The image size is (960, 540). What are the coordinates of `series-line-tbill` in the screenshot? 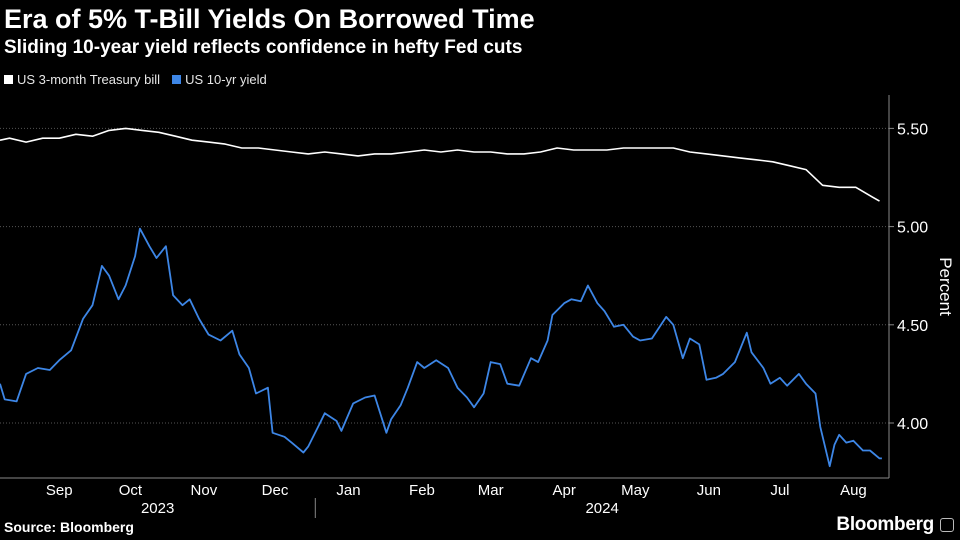 It's located at (440, 164).